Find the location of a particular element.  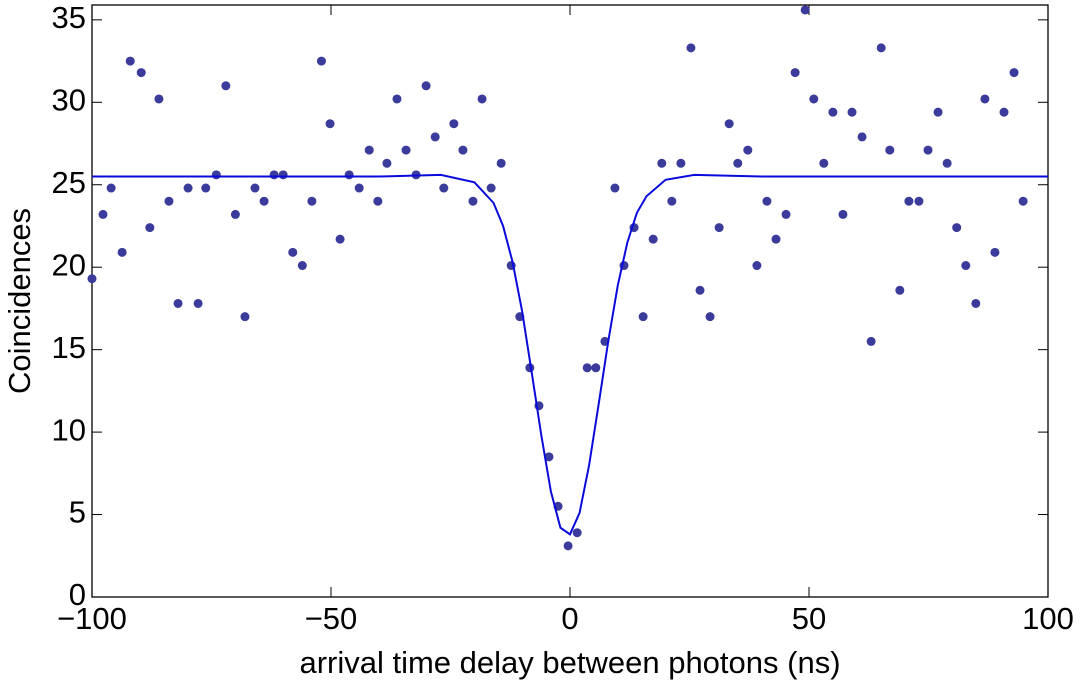

y-tick-label: 20 is located at coordinates (69, 264).